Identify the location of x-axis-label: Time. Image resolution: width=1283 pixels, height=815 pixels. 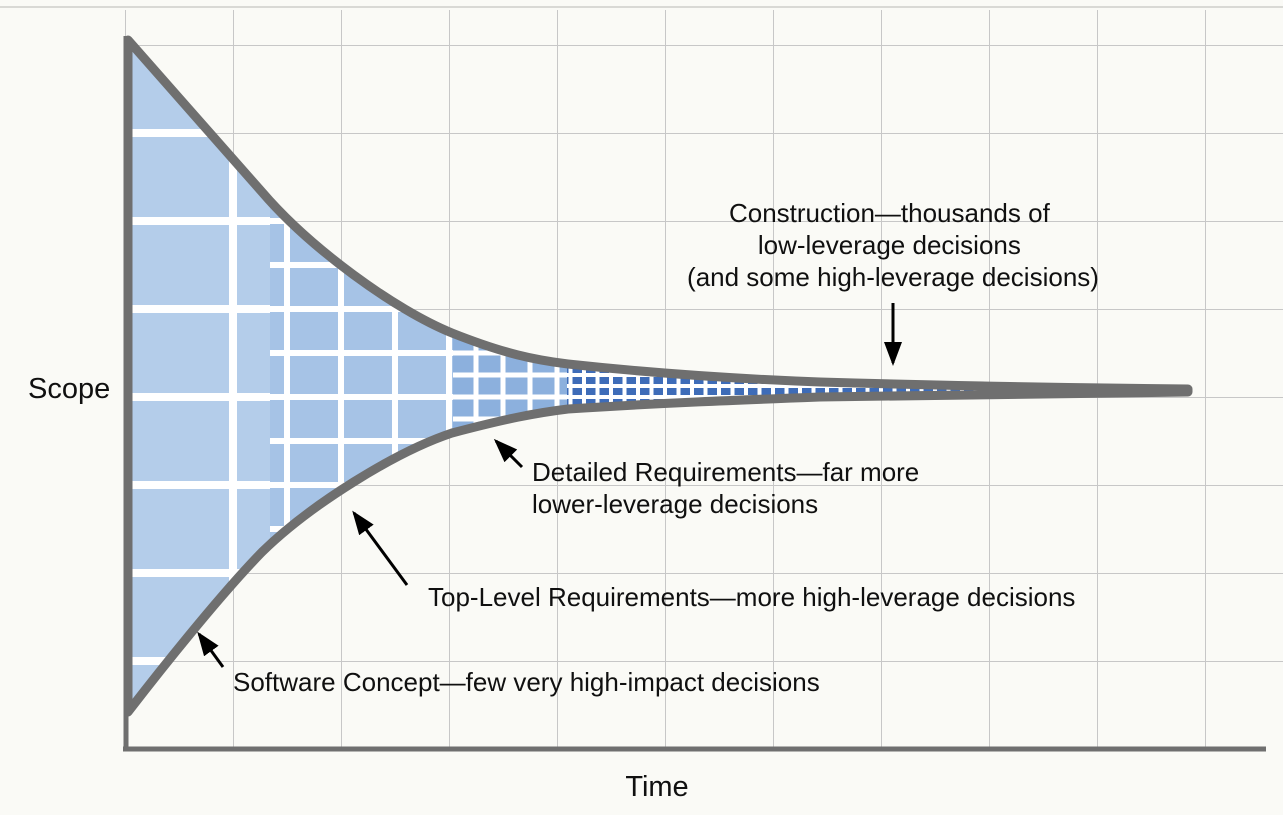
(656, 787).